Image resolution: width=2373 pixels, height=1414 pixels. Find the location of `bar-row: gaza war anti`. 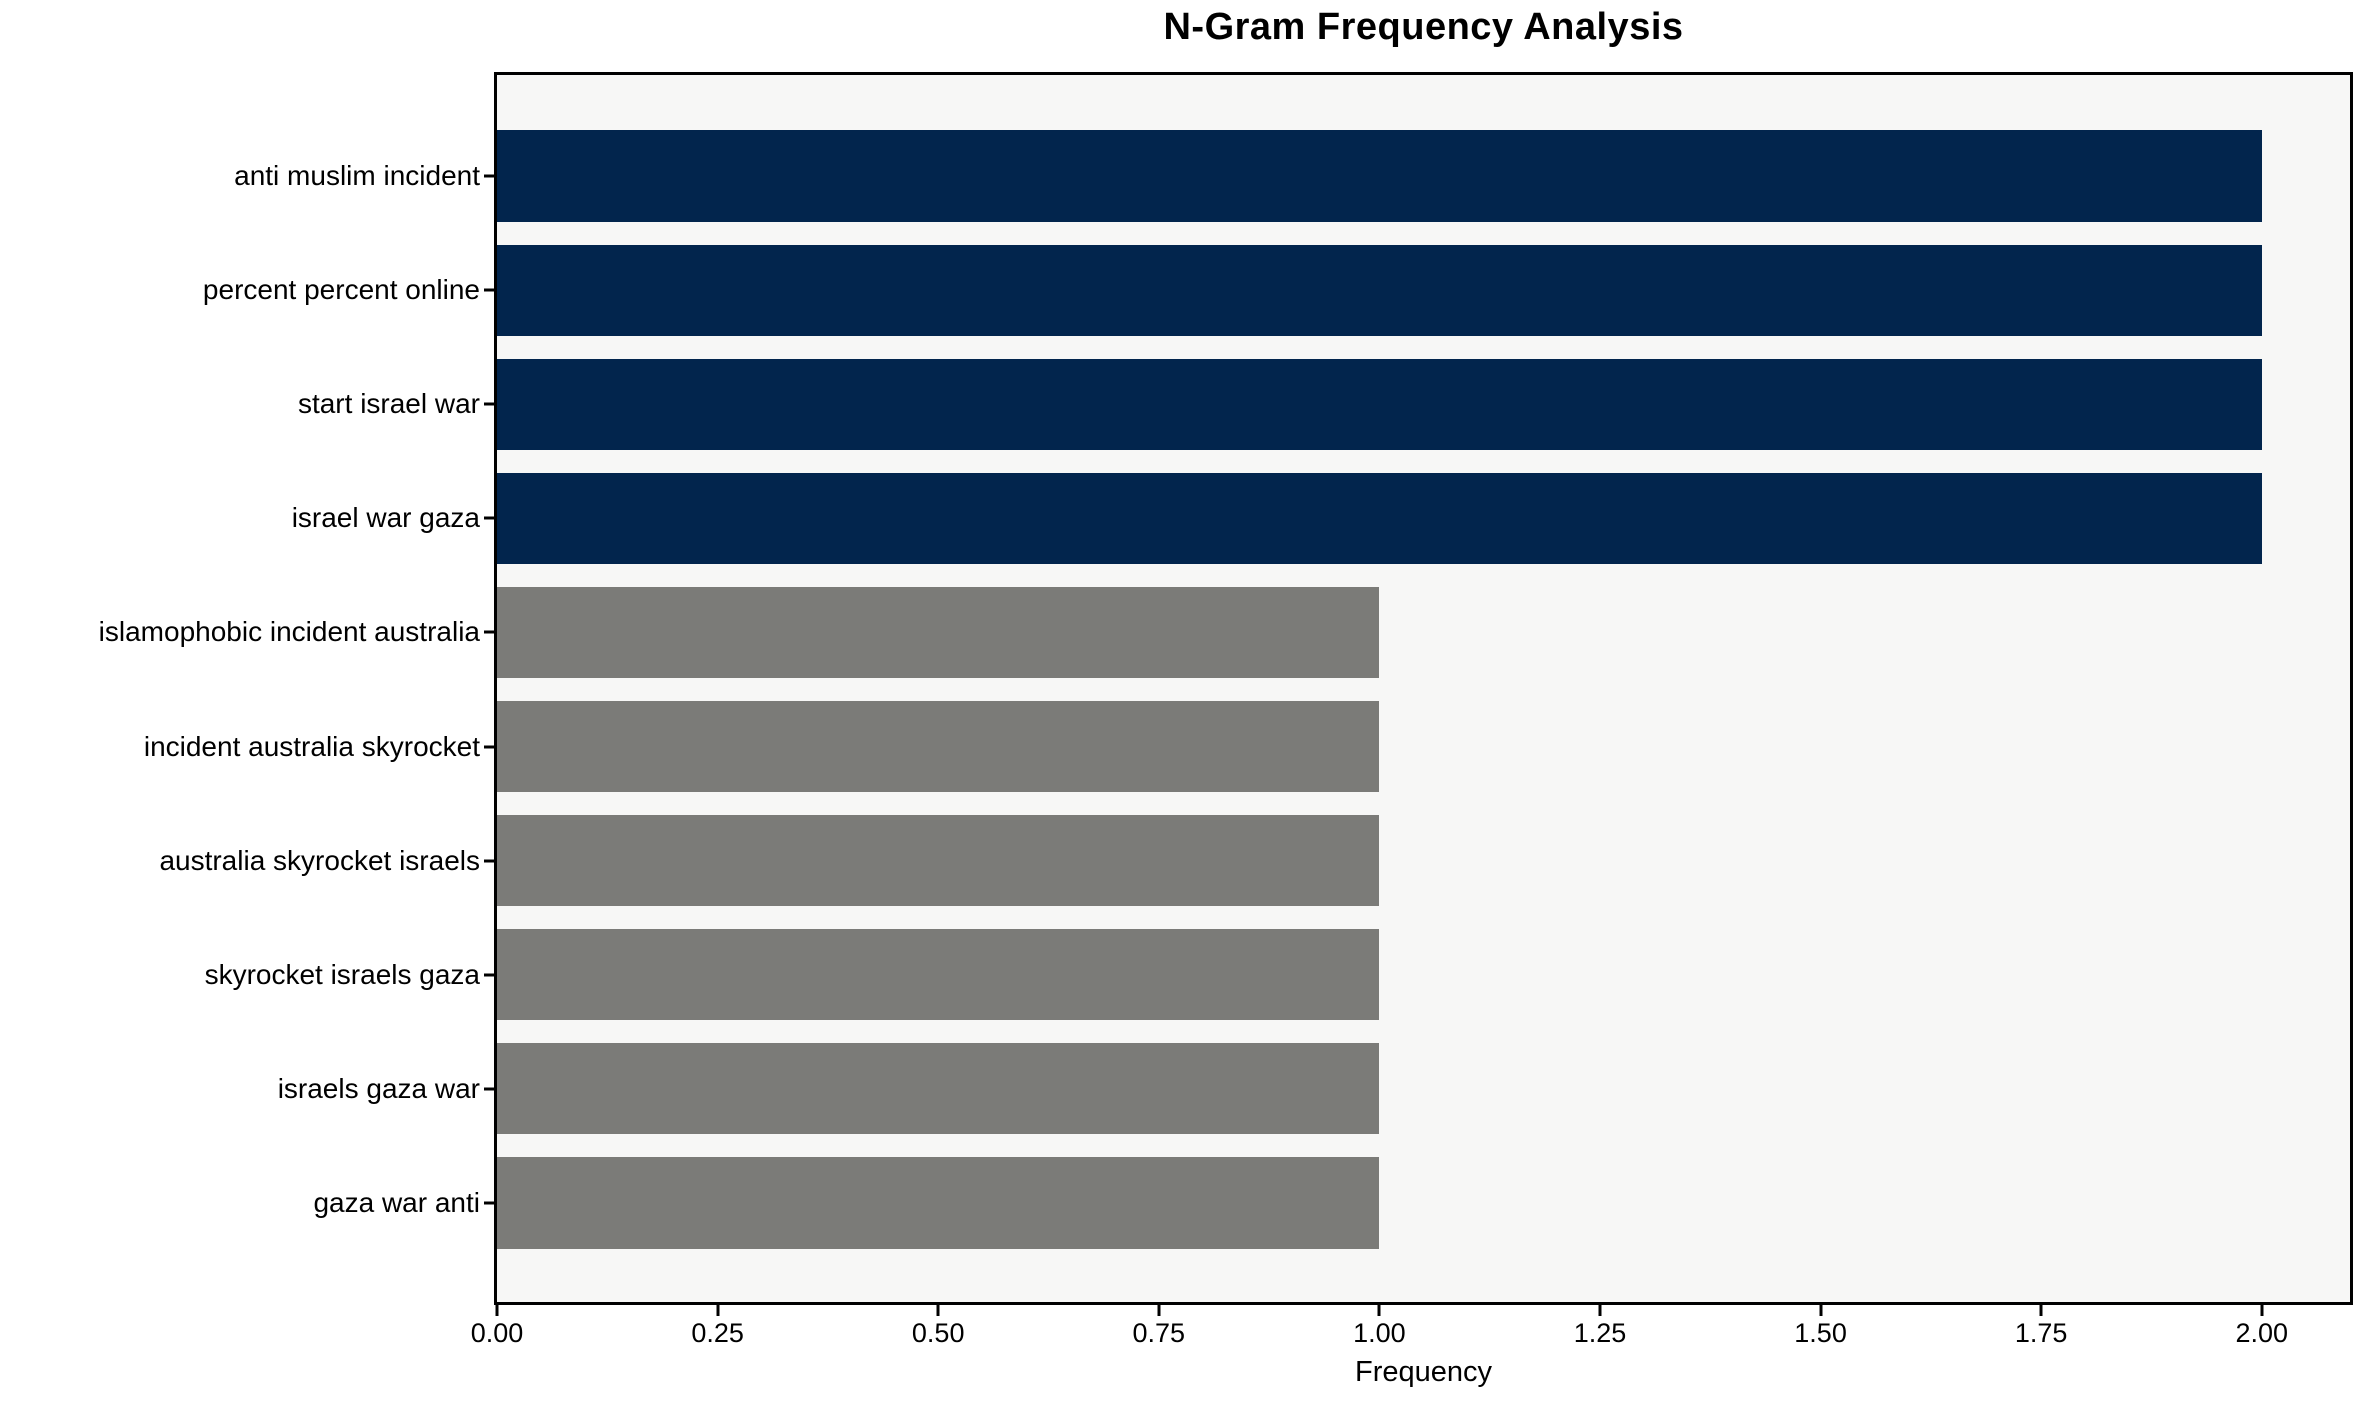

bar-row: gaza war anti is located at coordinates (1331, 1203).